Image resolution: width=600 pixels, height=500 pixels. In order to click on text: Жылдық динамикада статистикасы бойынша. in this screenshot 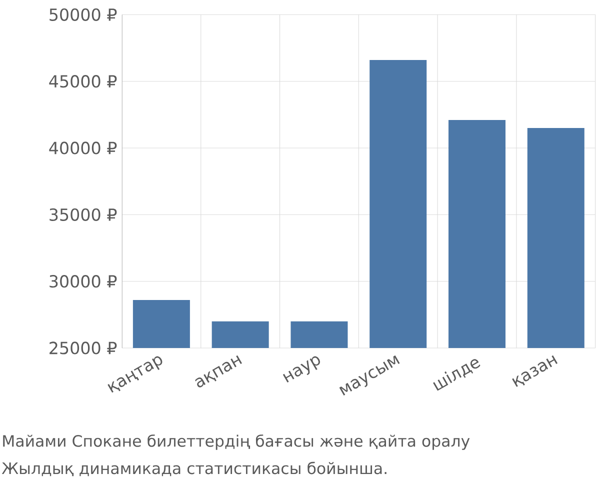, I will do `click(194, 469)`.